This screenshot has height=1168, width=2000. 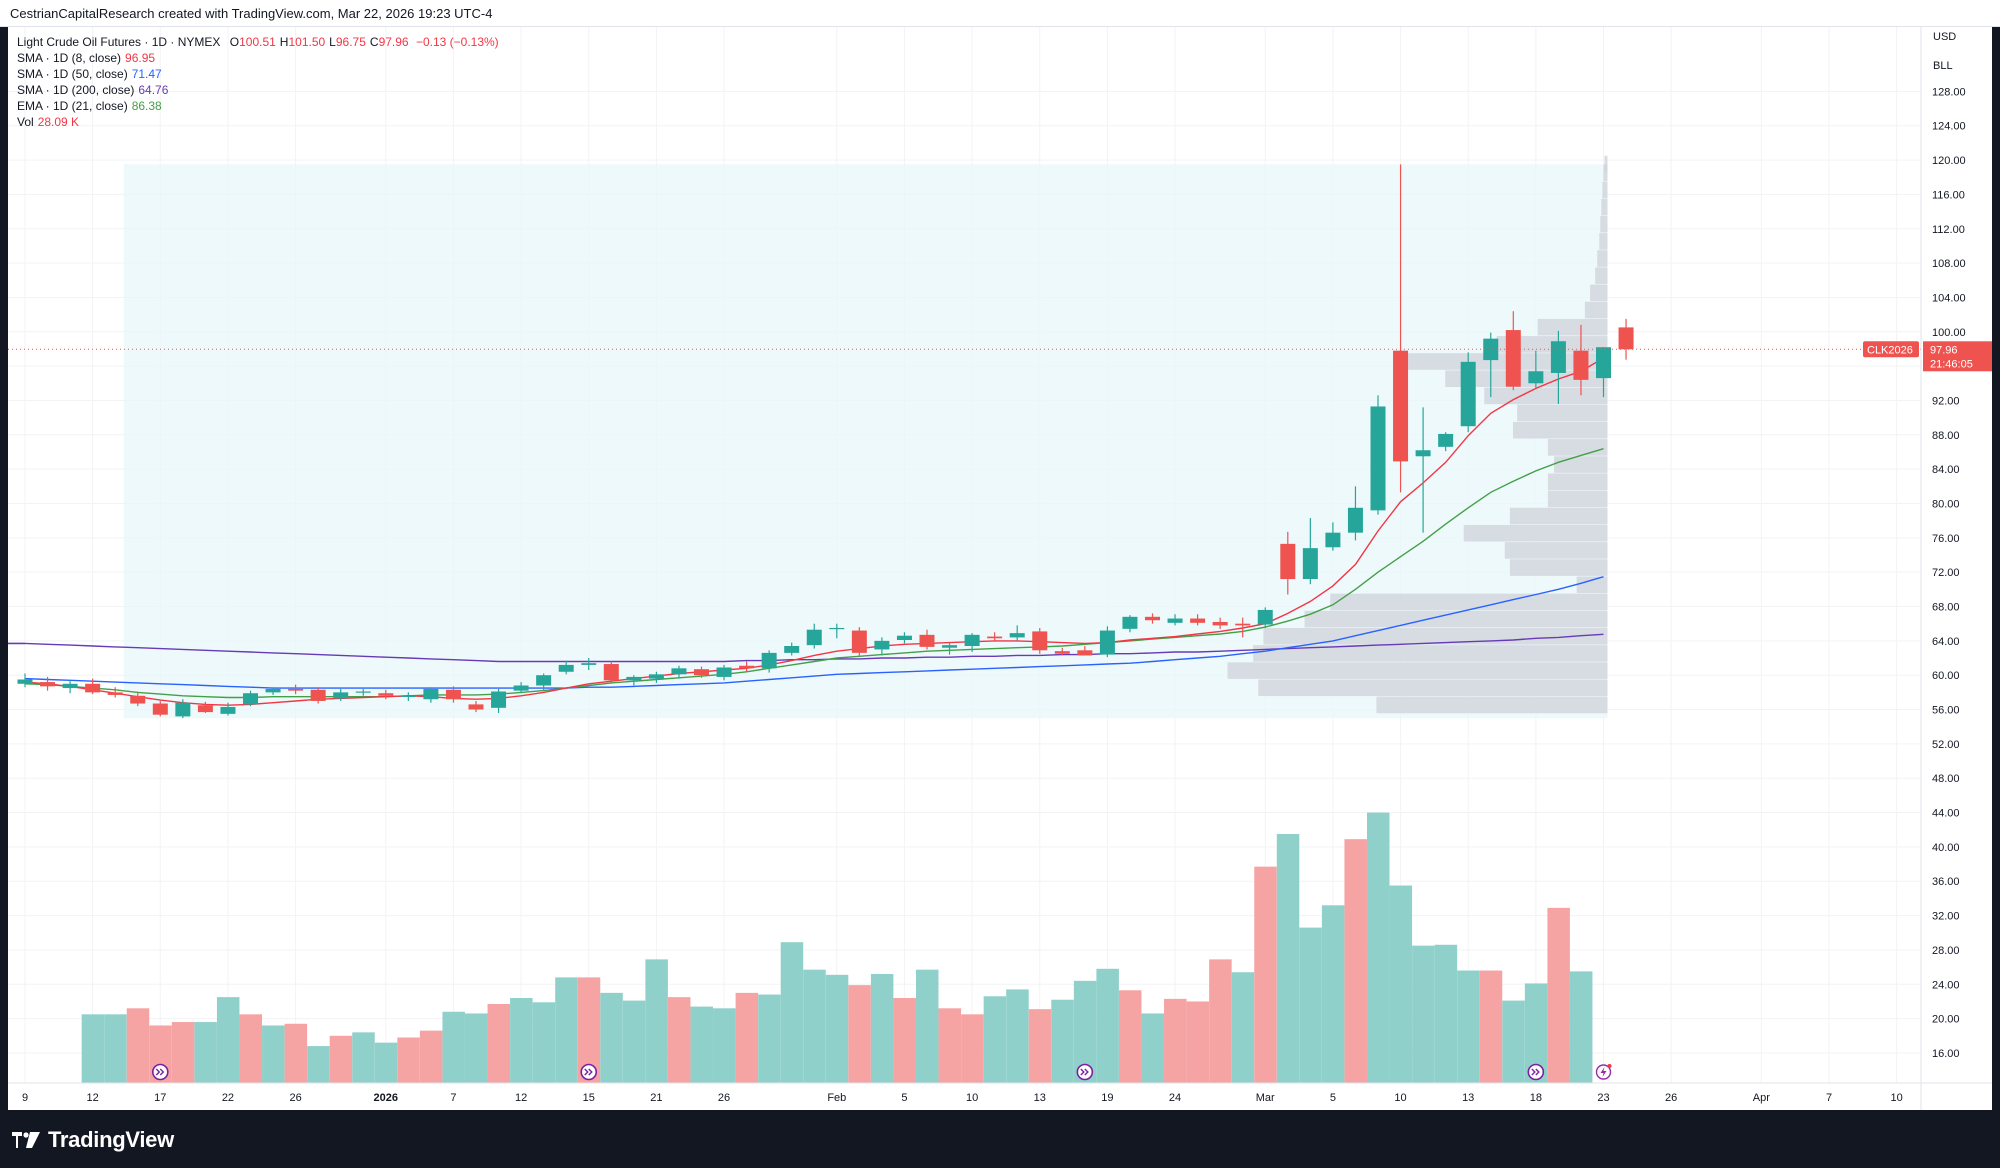 I want to click on indicator-row: EMA · 1D (21, close) 86.38, so click(x=258, y=106).